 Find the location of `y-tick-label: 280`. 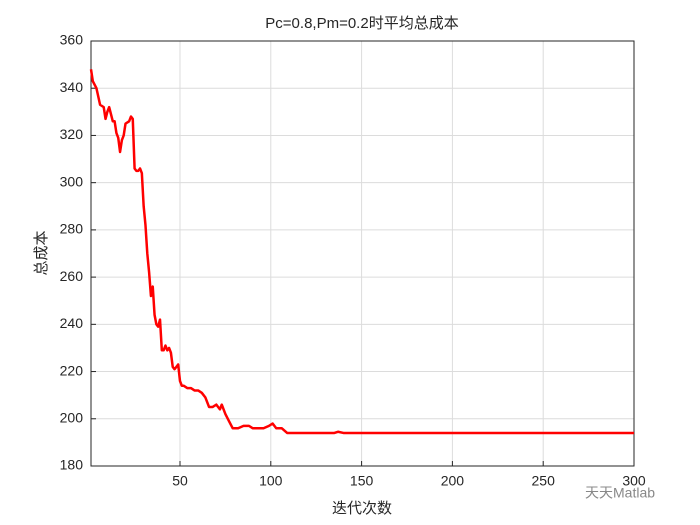

y-tick-label: 280 is located at coordinates (72, 229).